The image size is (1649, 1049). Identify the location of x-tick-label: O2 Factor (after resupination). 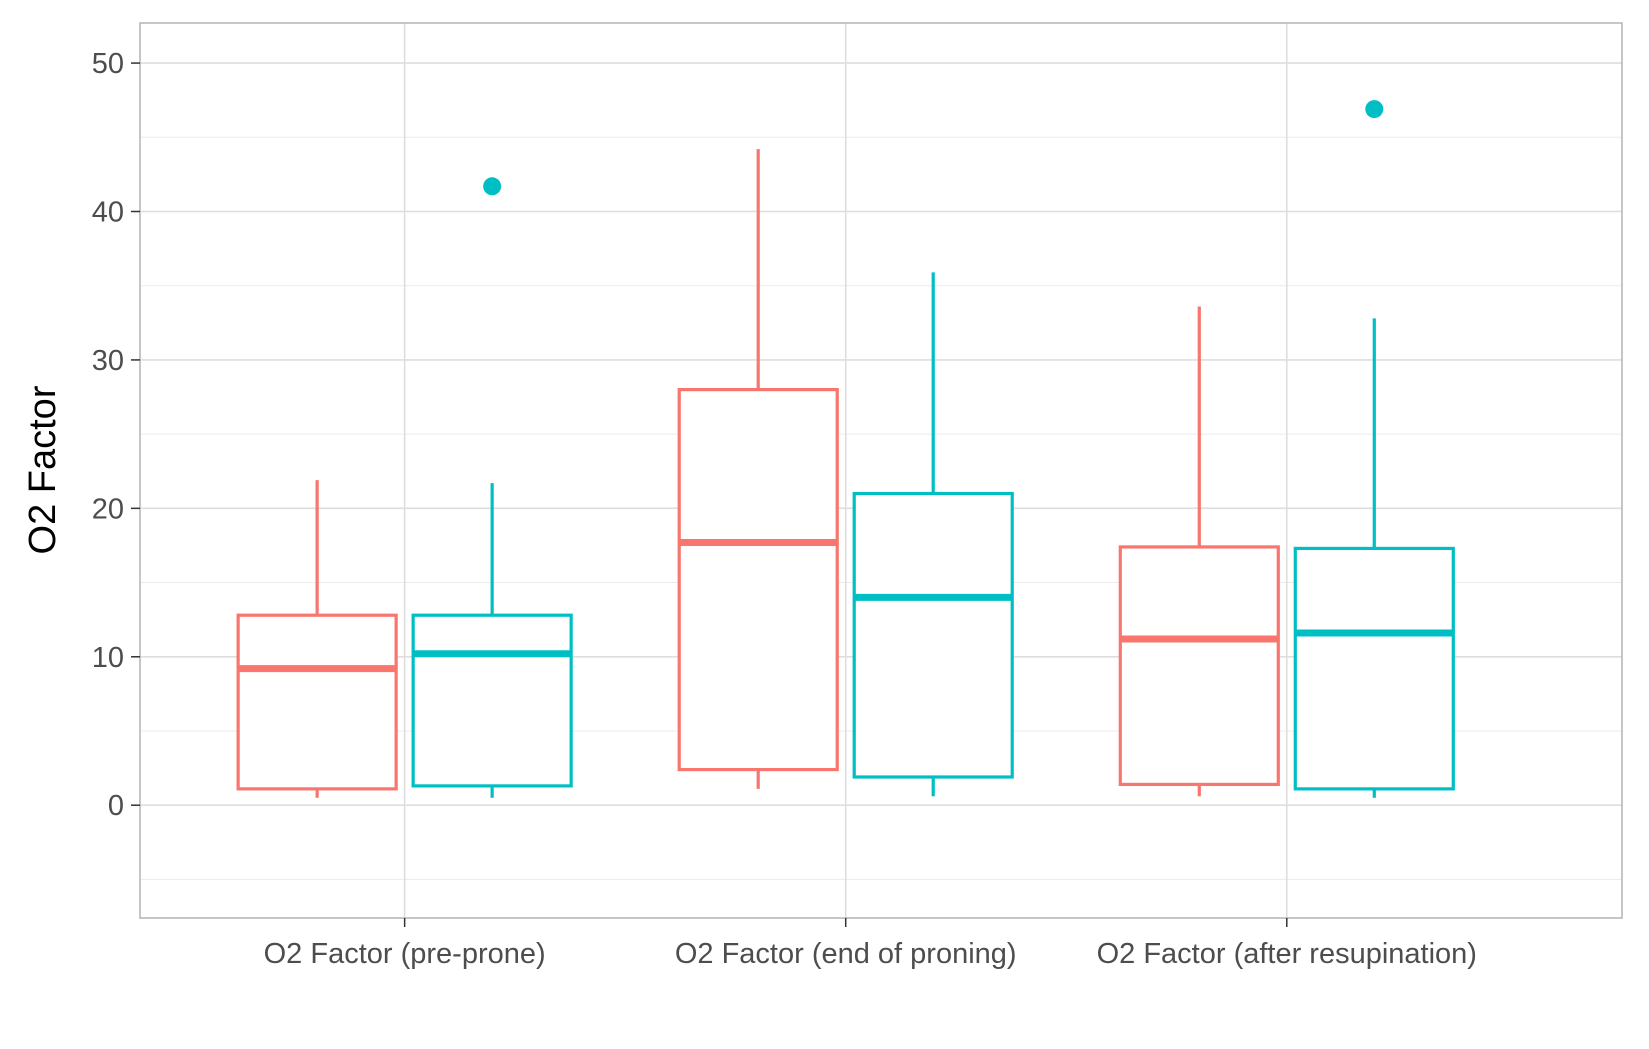
(1287, 954).